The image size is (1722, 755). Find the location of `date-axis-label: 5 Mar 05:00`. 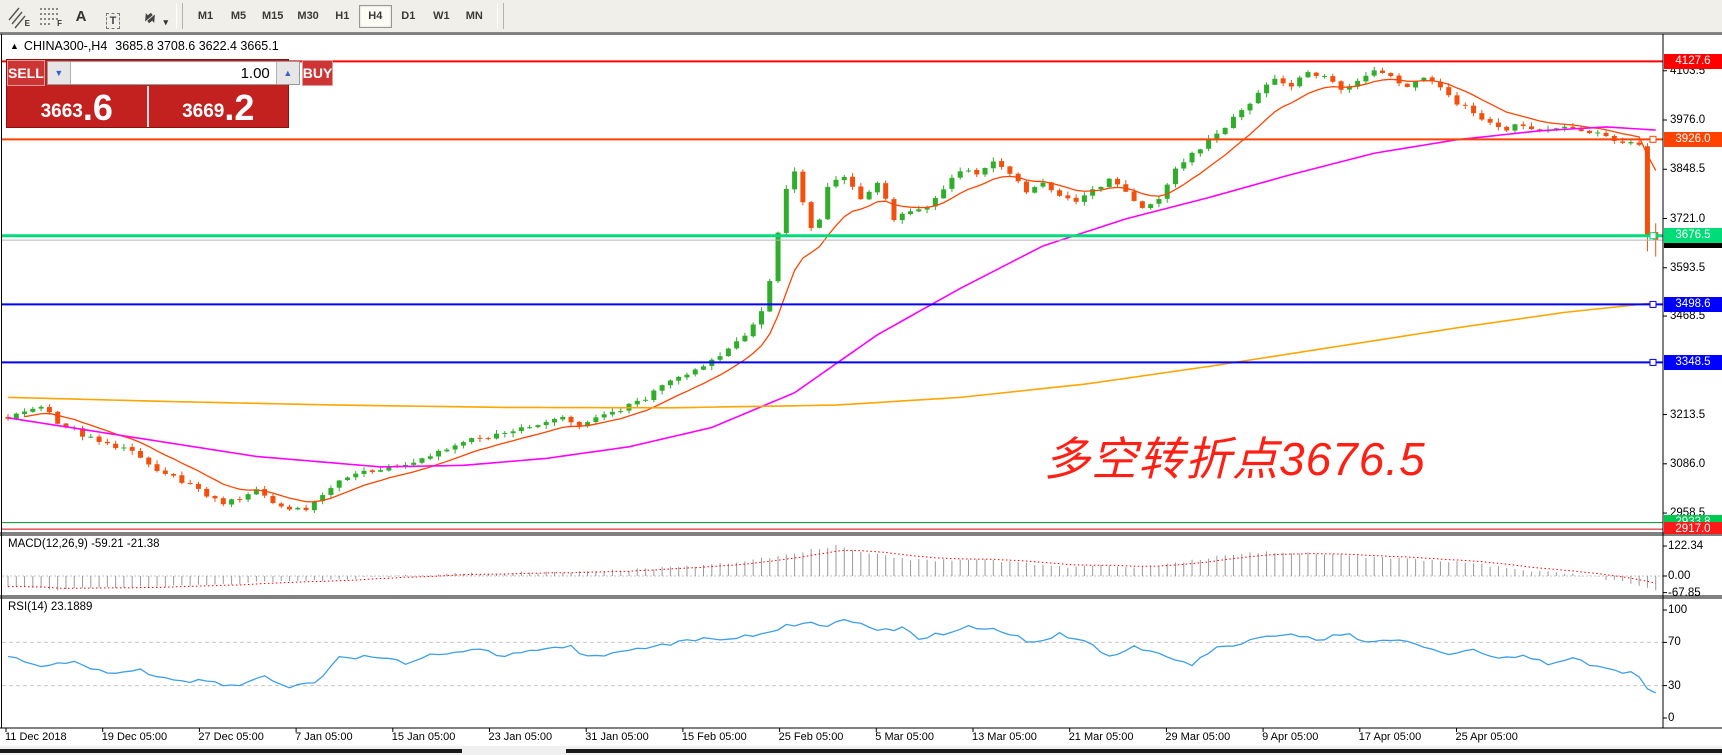

date-axis-label: 5 Mar 05:00 is located at coordinates (904, 737).